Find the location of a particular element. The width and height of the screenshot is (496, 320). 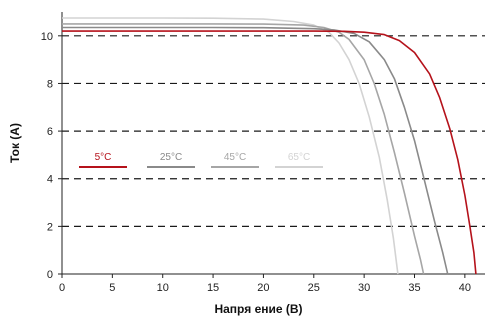

x-tick-label: 10 is located at coordinates (163, 288).